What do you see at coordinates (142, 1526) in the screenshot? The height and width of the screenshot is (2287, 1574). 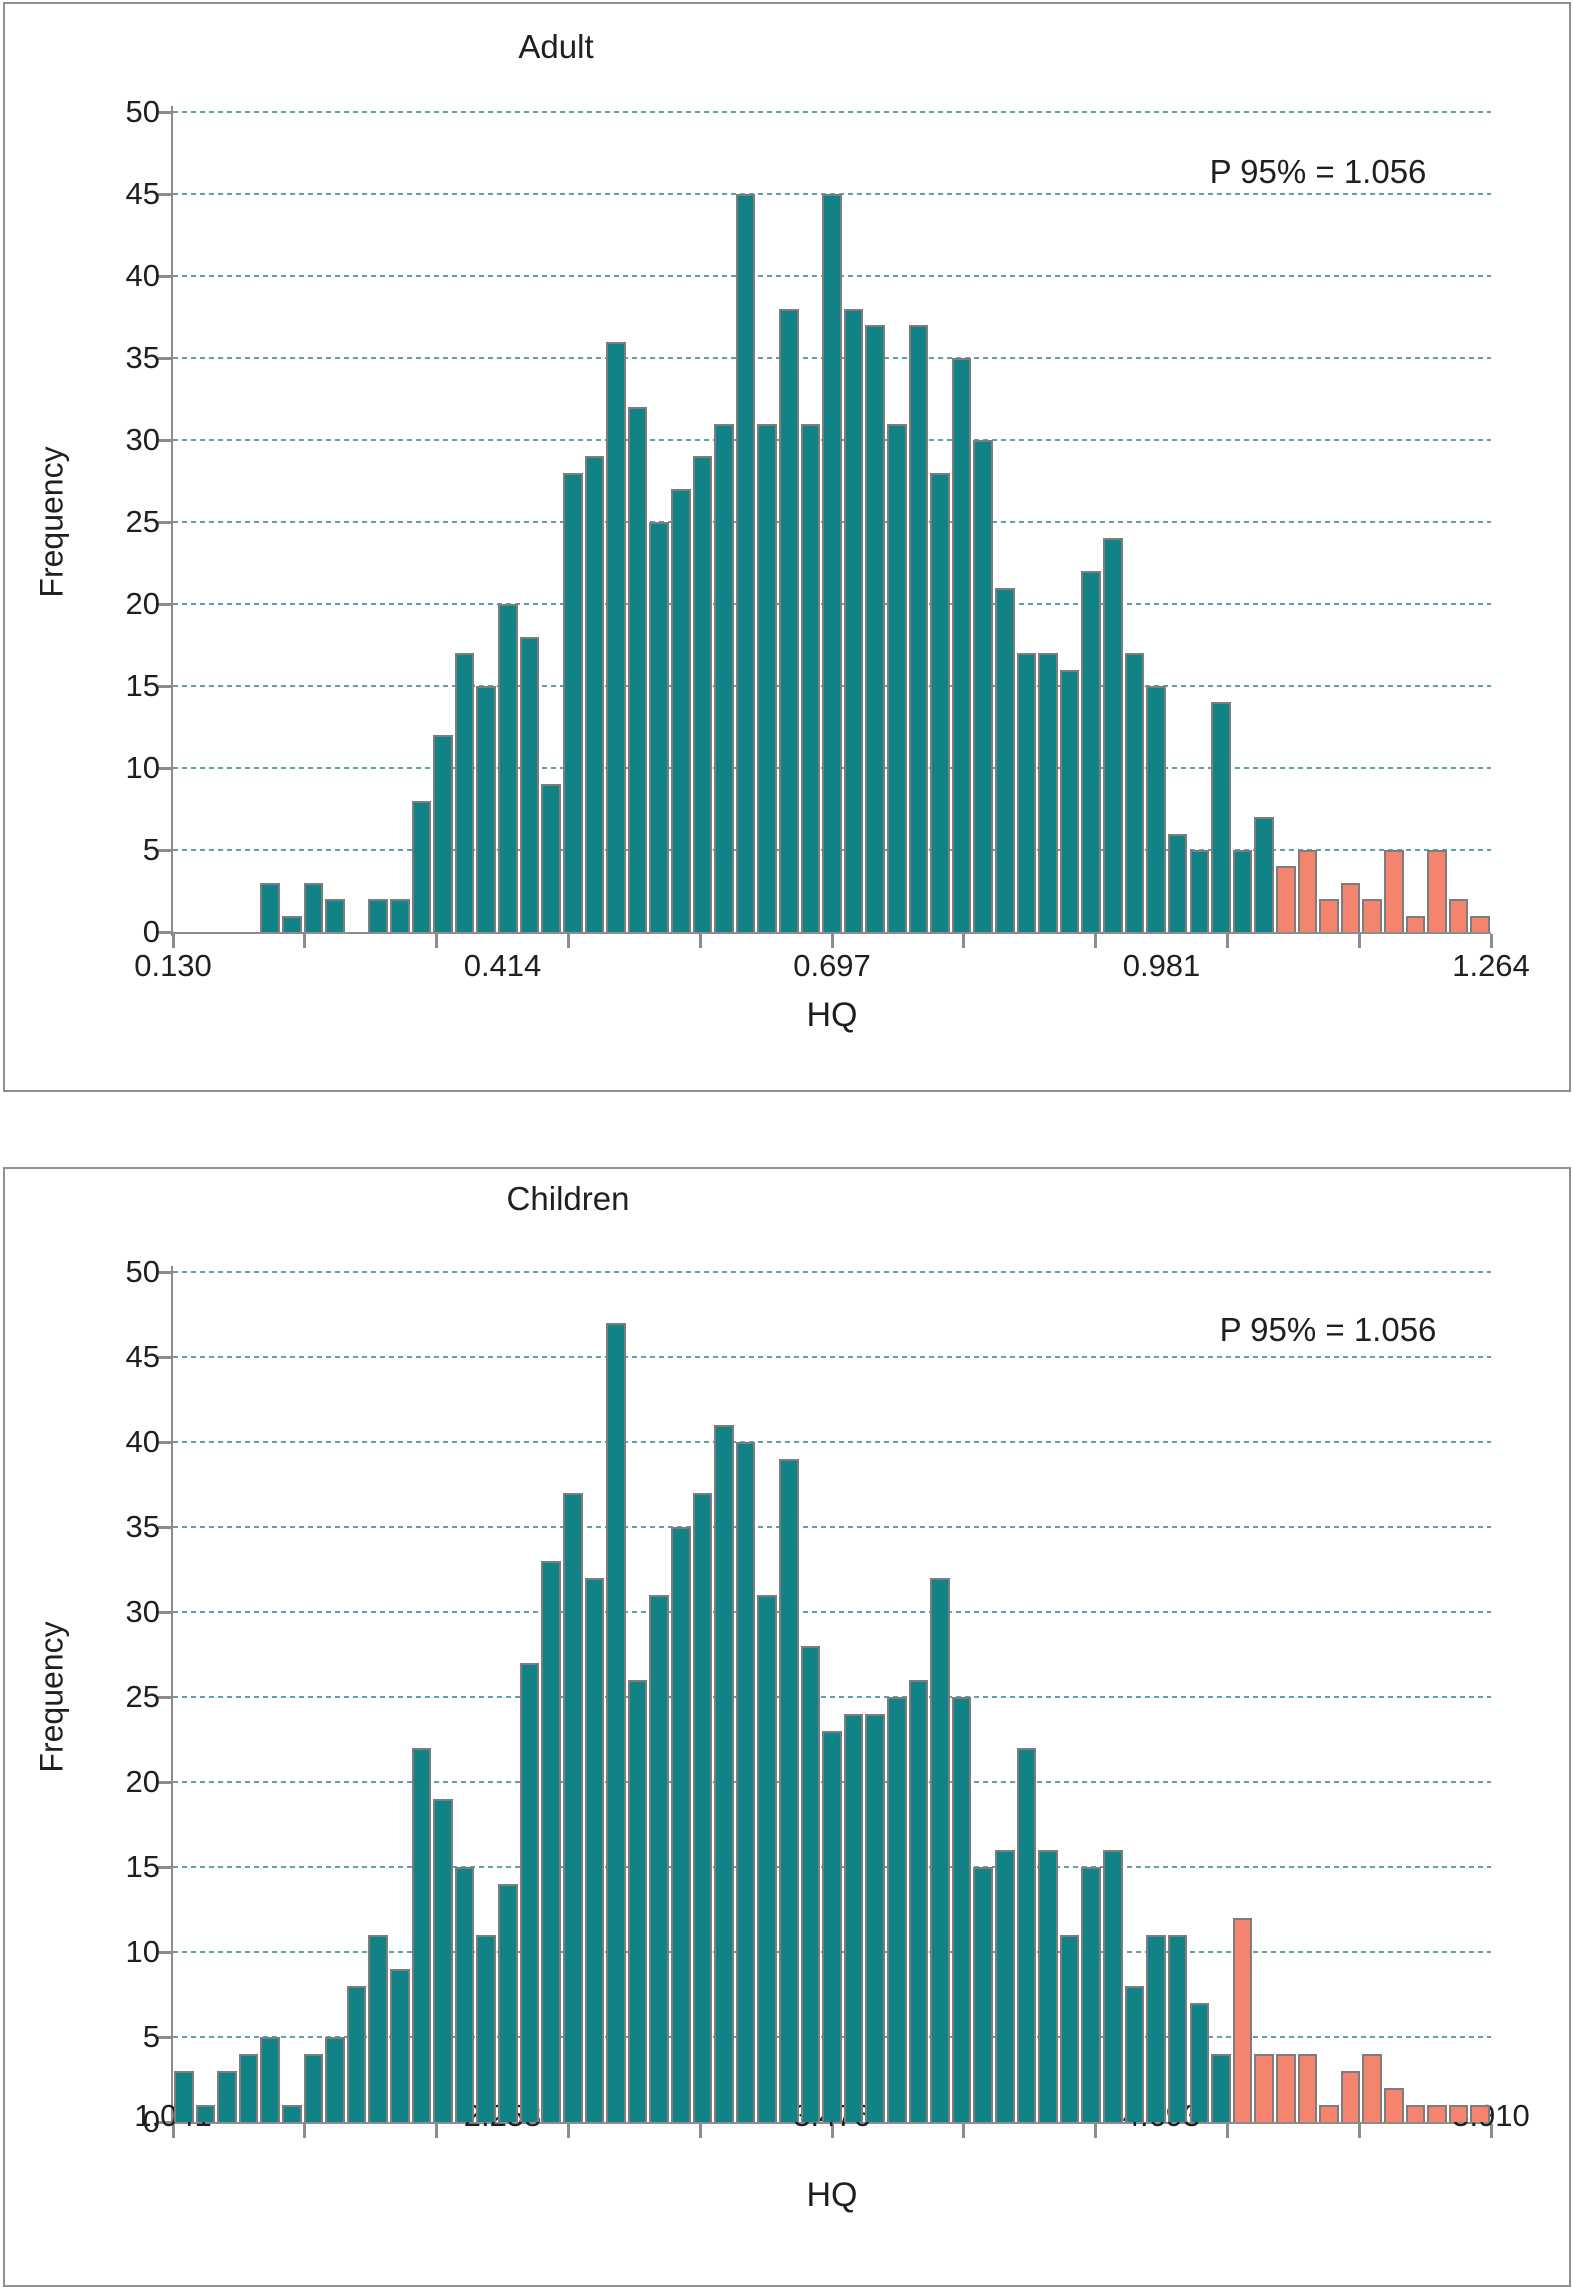 I see `children-y-tick-label-35: 35` at bounding box center [142, 1526].